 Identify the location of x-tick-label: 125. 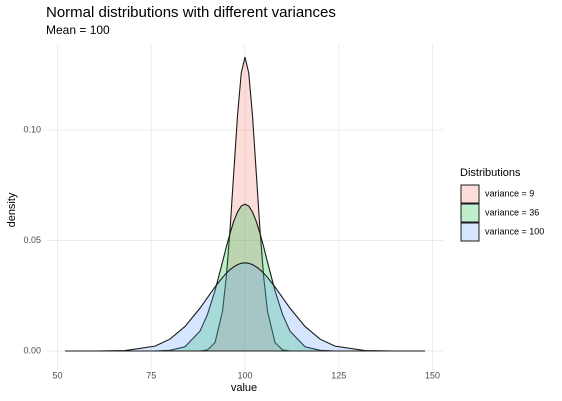
(338, 375).